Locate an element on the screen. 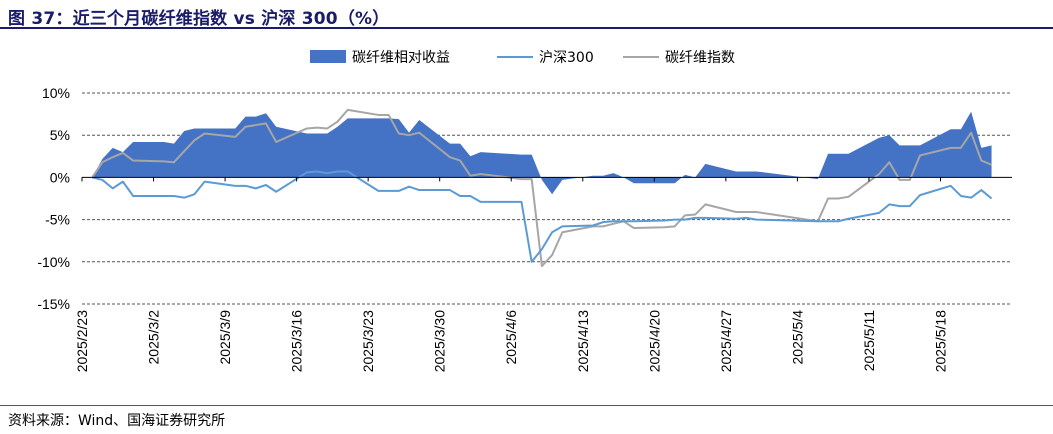  legend: 碳纤维相对收益 沪深300 碳纤维指数 is located at coordinates (522, 58).